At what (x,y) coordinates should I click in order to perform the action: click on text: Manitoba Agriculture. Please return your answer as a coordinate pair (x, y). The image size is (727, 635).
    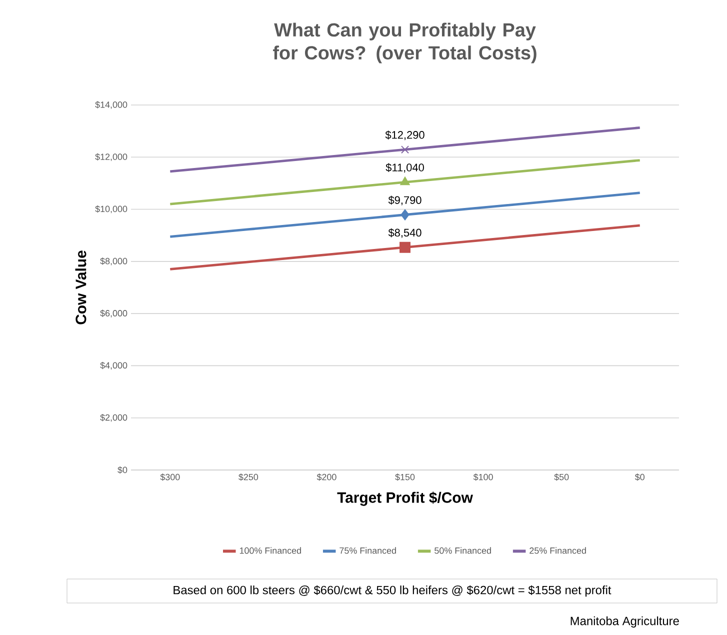
    Looking at the image, I should click on (624, 622).